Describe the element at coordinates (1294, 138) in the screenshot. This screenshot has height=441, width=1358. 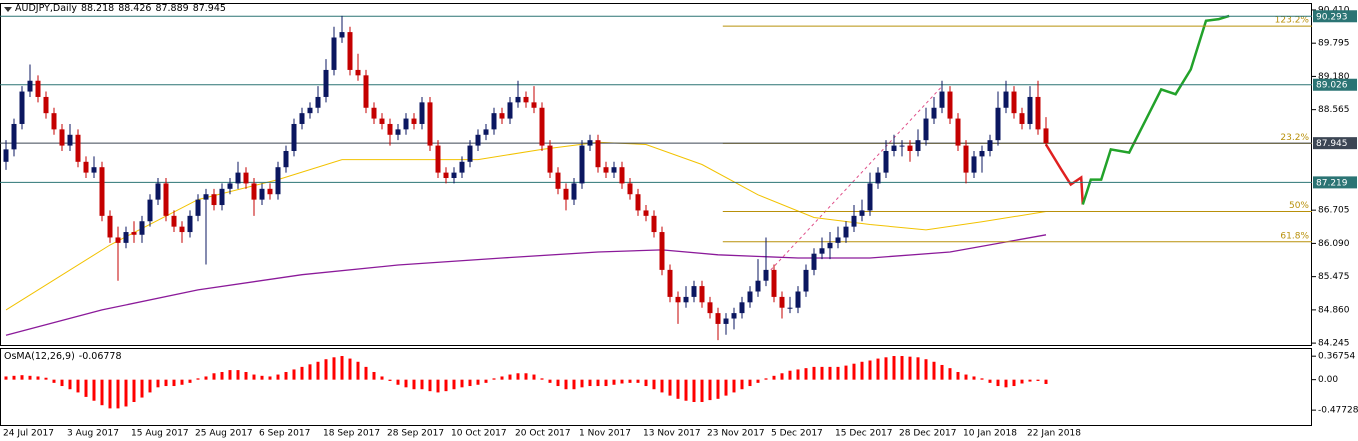
I see `fib-label: 23.2%` at that location.